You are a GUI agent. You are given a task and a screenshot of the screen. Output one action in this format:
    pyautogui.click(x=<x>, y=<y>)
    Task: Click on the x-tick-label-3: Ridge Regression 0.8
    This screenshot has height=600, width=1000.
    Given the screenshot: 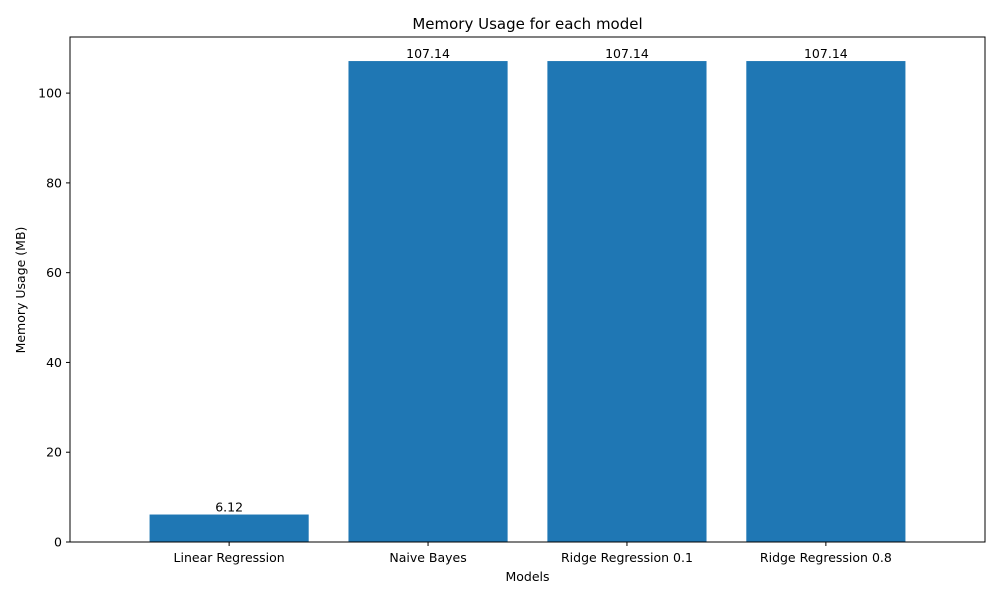 What is the action you would take?
    pyautogui.click(x=826, y=557)
    